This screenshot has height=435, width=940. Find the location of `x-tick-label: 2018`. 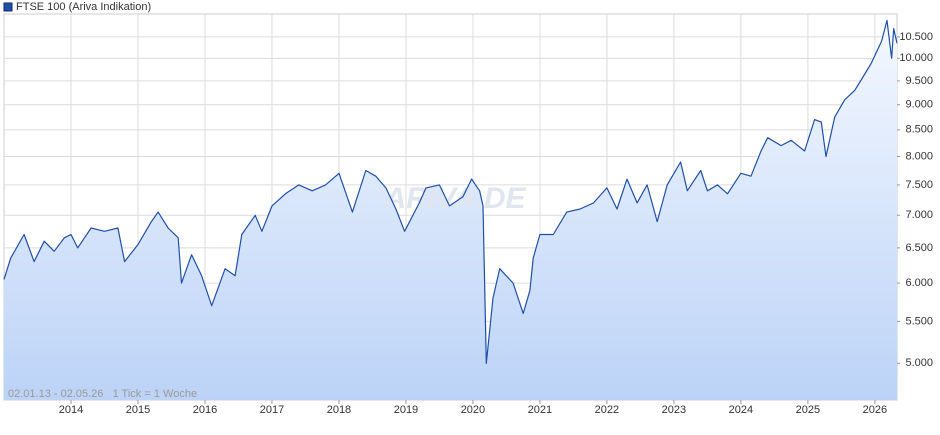

x-tick-label: 2018 is located at coordinates (339, 410).